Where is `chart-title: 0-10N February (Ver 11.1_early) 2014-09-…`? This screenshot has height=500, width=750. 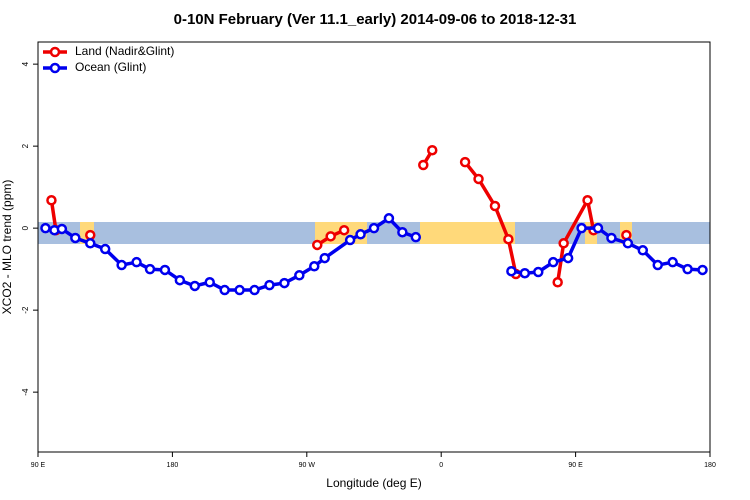
chart-title: 0-10N February (Ver 11.1_early) 2014-09-… is located at coordinates (375, 19).